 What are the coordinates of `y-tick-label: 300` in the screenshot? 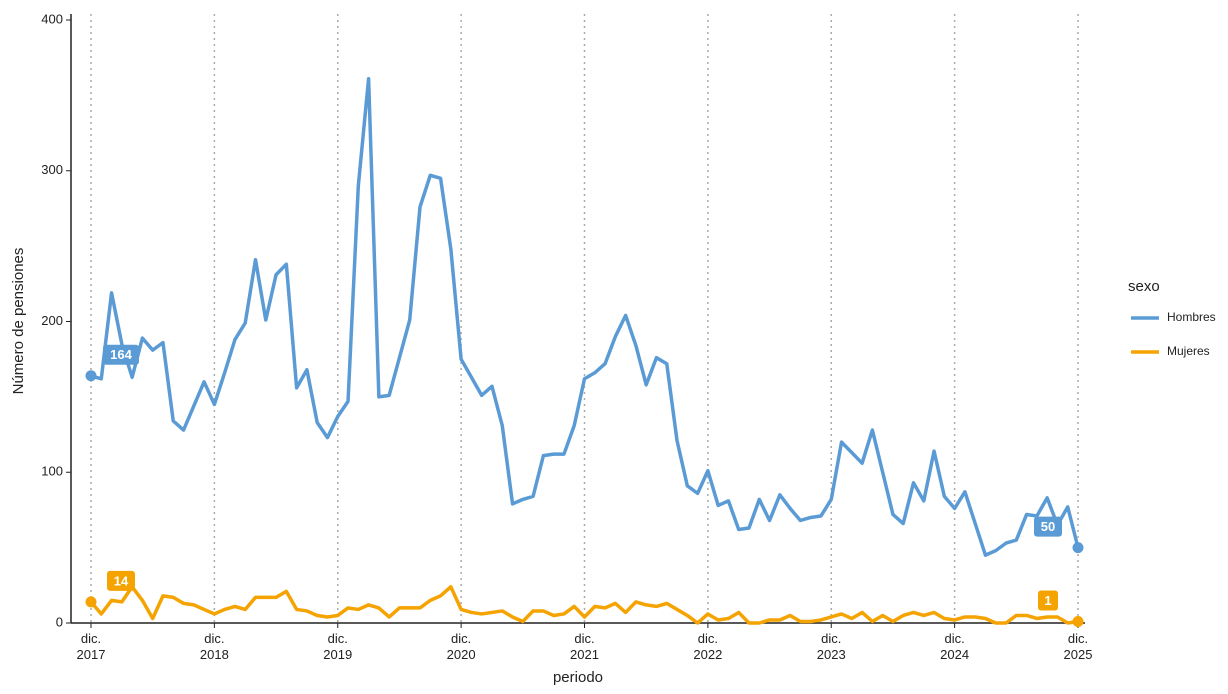 It's located at (52, 169).